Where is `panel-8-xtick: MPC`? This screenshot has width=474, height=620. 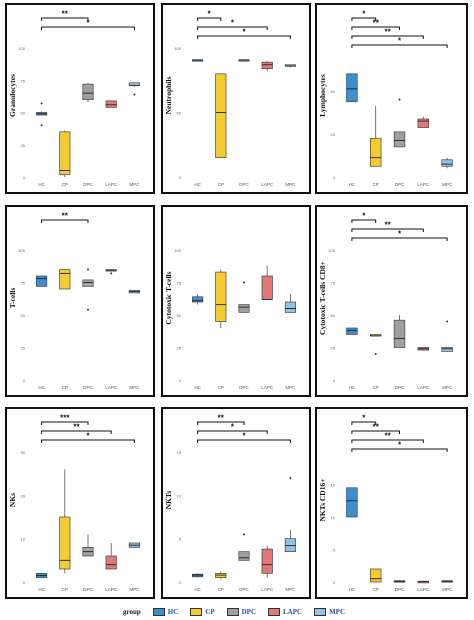 panel-8-xtick: MPC is located at coordinates (290, 589).